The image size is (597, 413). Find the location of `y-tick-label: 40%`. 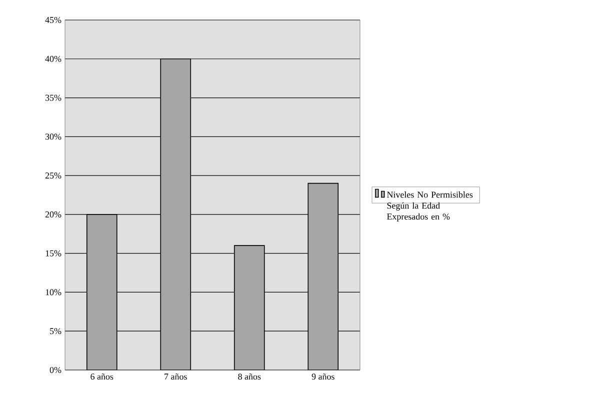

y-tick-label: 40% is located at coordinates (53, 59).